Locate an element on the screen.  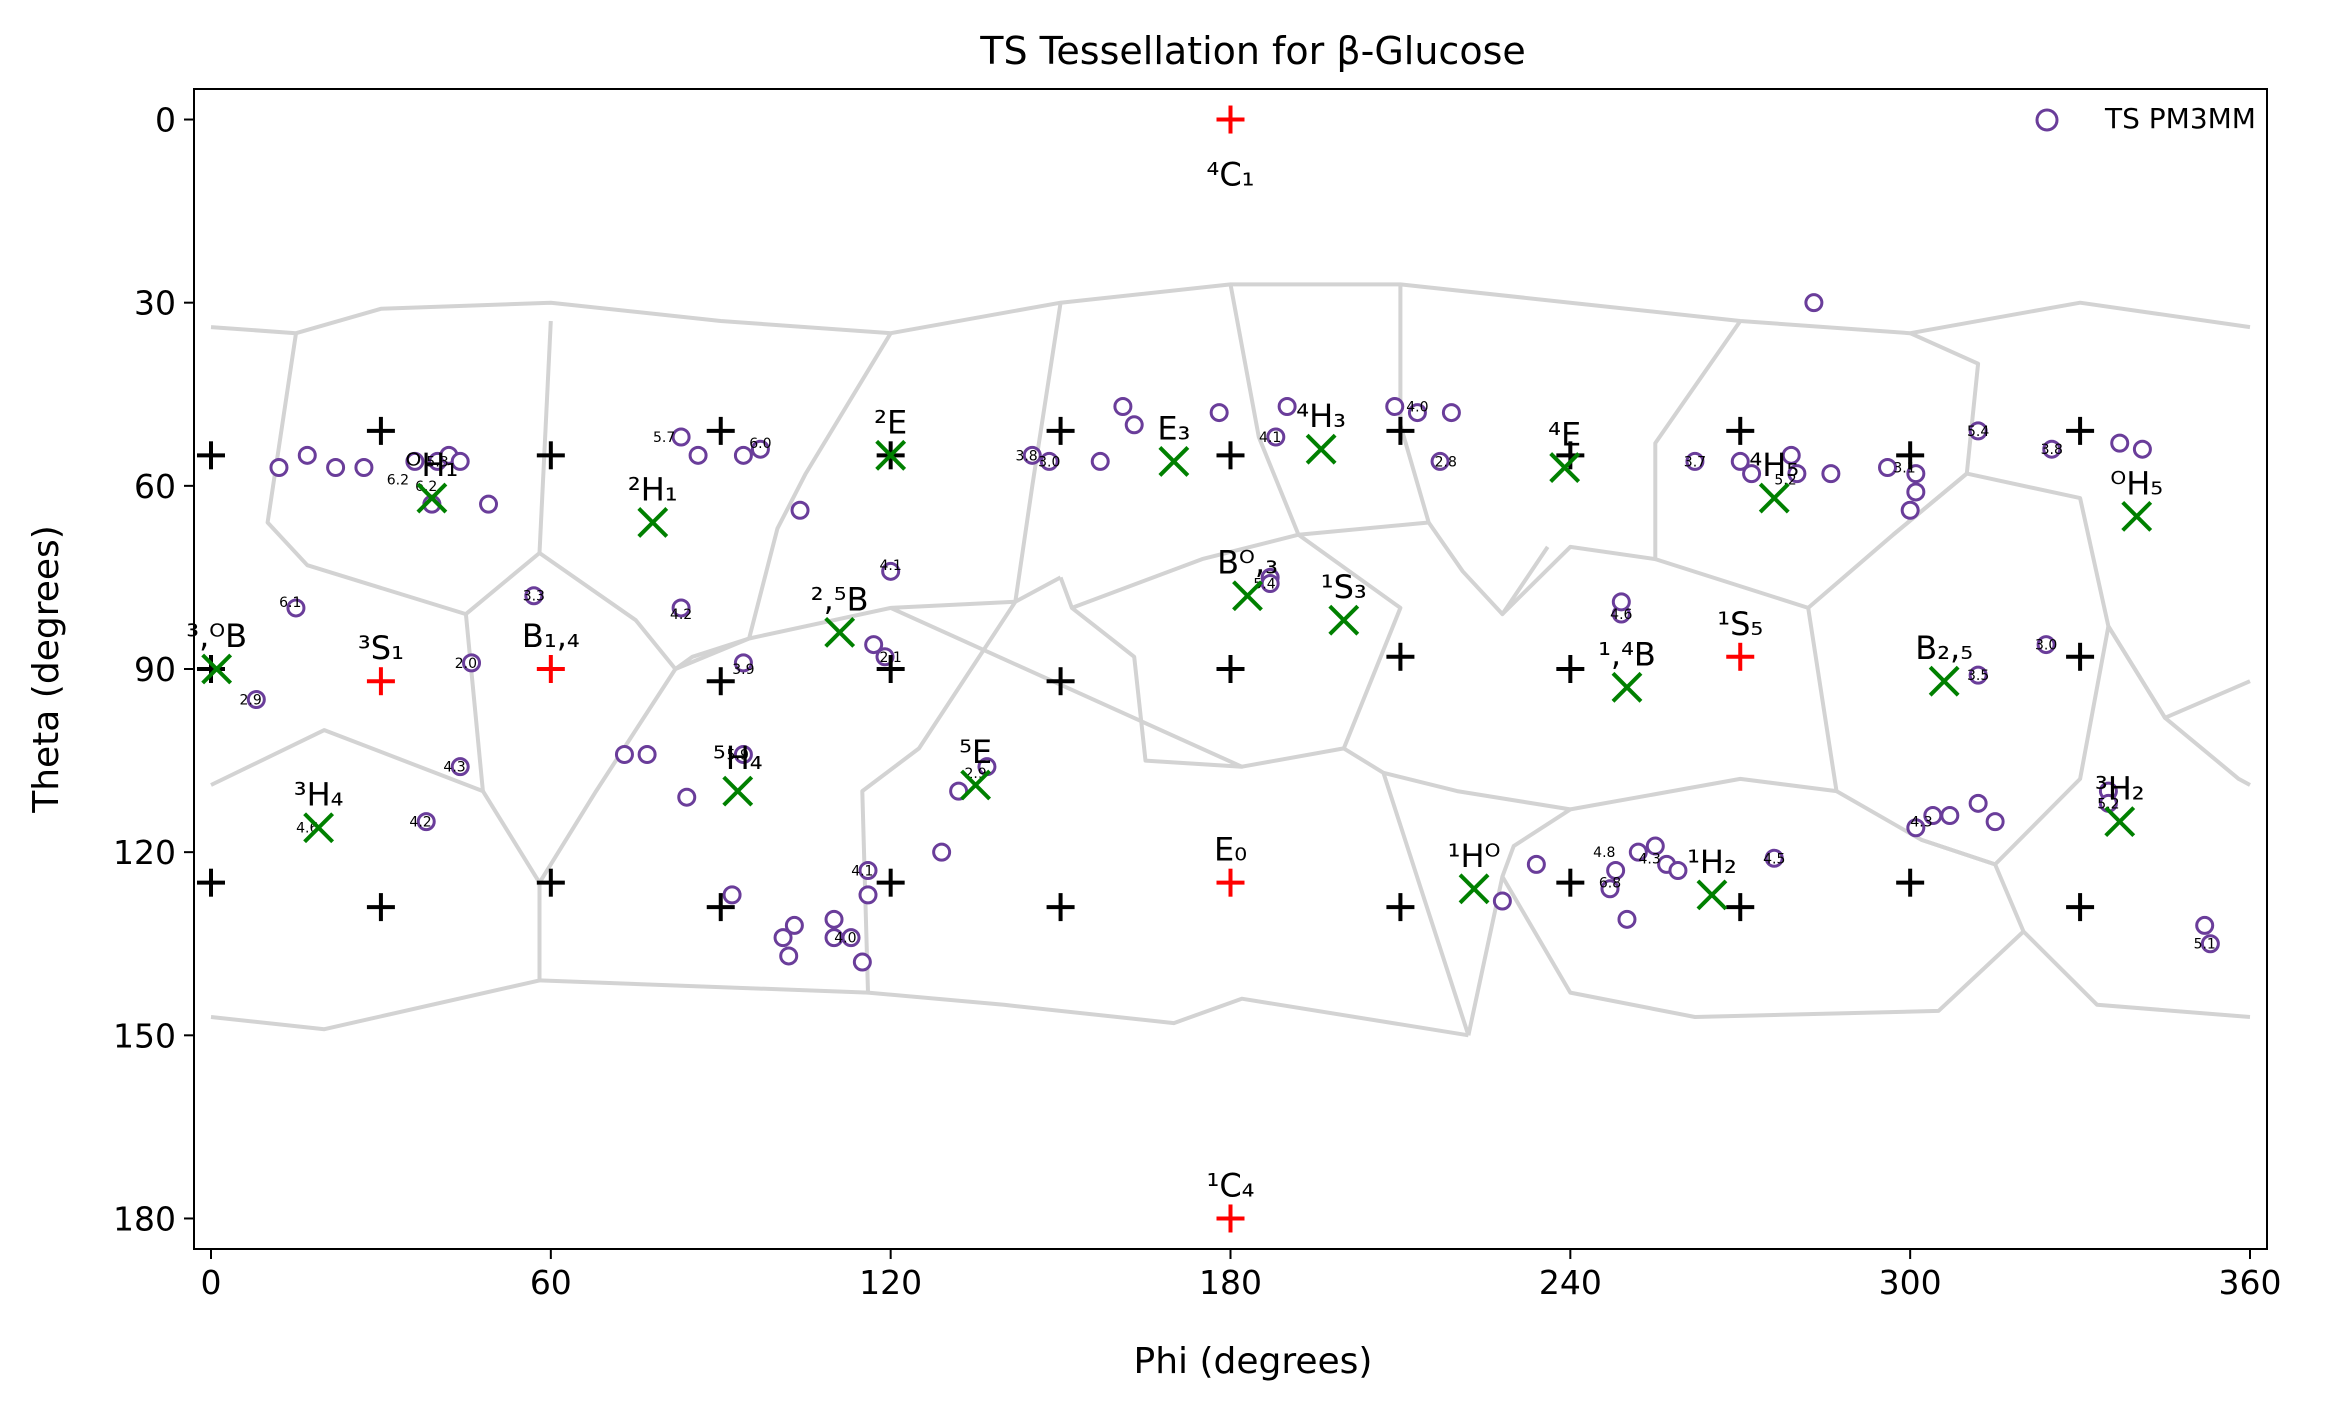
ts-energy-label: 4.8 is located at coordinates (1604, 853).